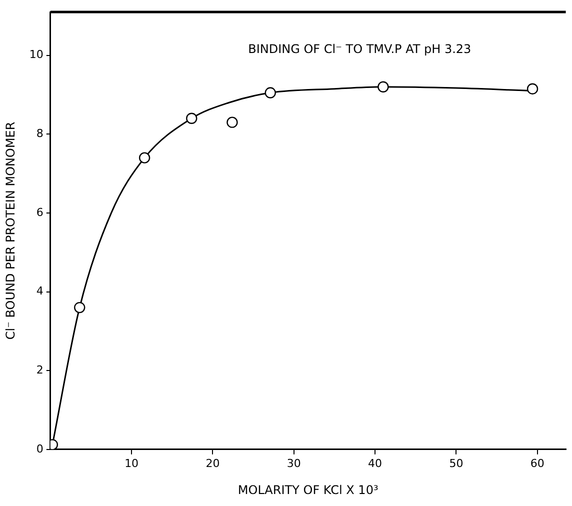 Image resolution: width=572 pixels, height=506 pixels. I want to click on x-tick-label: 40, so click(375, 463).